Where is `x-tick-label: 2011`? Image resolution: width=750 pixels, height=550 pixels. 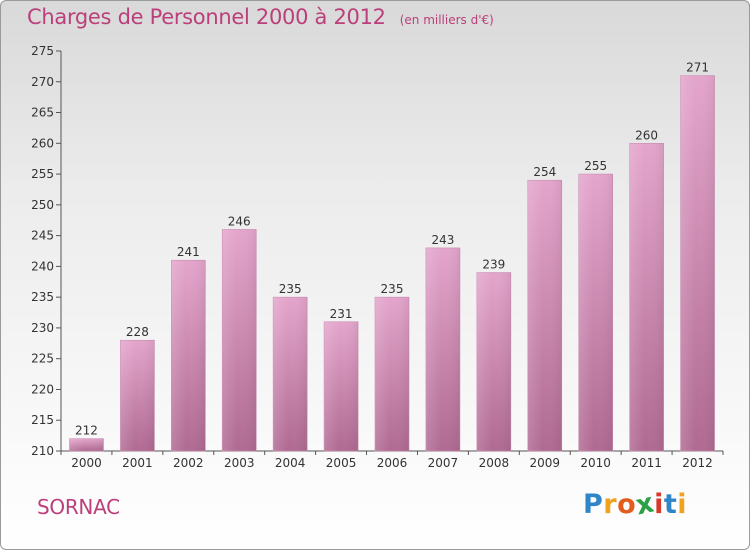 x-tick-label: 2011 is located at coordinates (646, 463).